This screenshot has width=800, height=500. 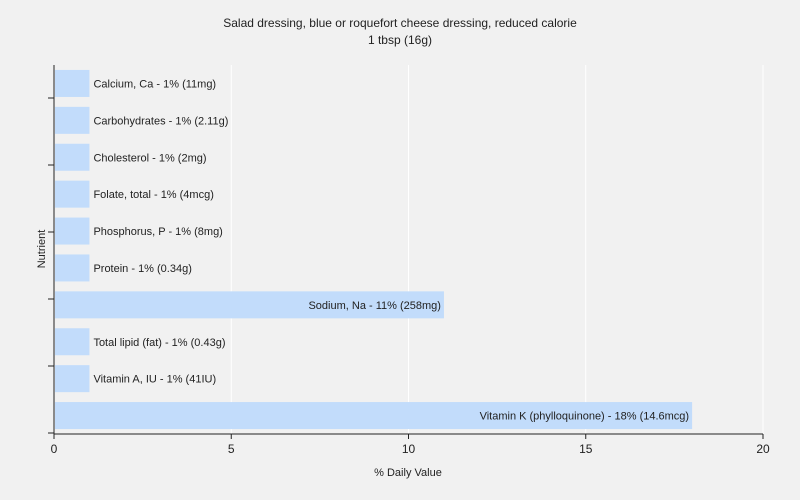 What do you see at coordinates (157, 232) in the screenshot?
I see `bar-label: Phosphorus, P - 1% (8mg)` at bounding box center [157, 232].